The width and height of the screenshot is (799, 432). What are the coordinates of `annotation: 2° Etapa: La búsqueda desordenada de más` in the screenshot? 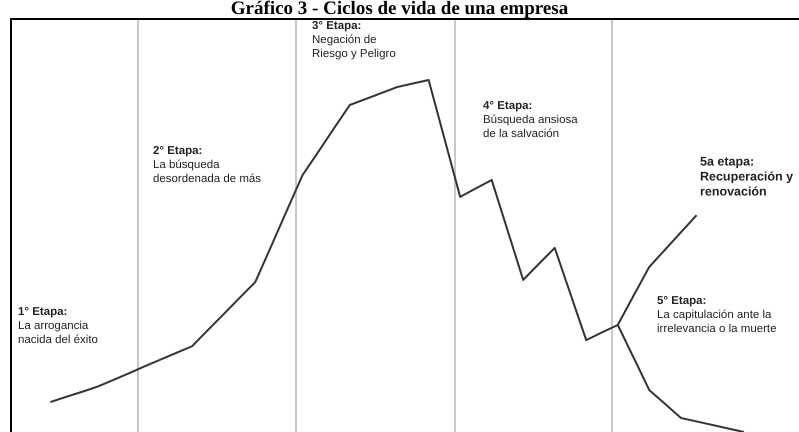 It's located at (207, 164).